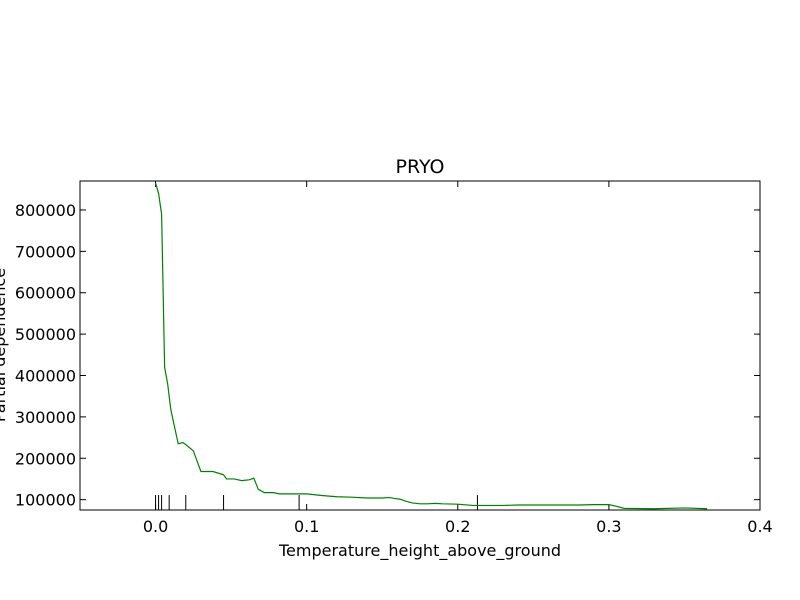 Image resolution: width=800 pixels, height=600 pixels. Describe the element at coordinates (608, 526) in the screenshot. I see `x-tick-label: 0.3` at that location.